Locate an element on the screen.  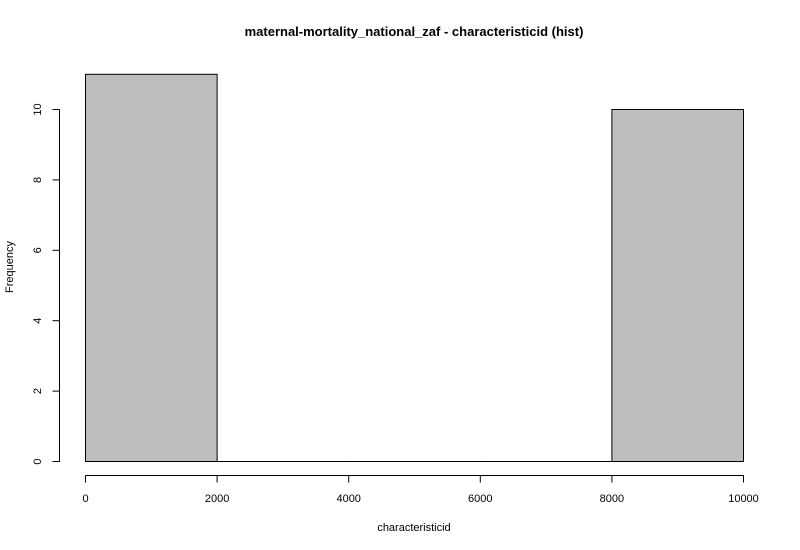
x-axis-label: characteristicid is located at coordinates (413, 528).